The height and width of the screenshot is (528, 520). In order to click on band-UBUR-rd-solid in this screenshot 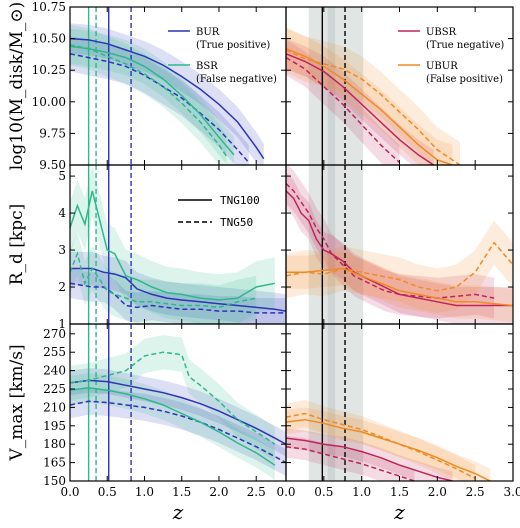, I will do `click(399, 287)`.